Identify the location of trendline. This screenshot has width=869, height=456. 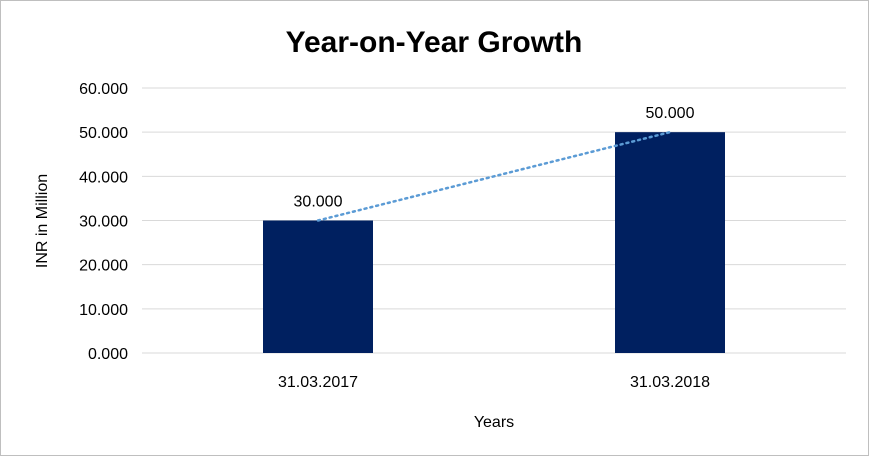
(494, 176).